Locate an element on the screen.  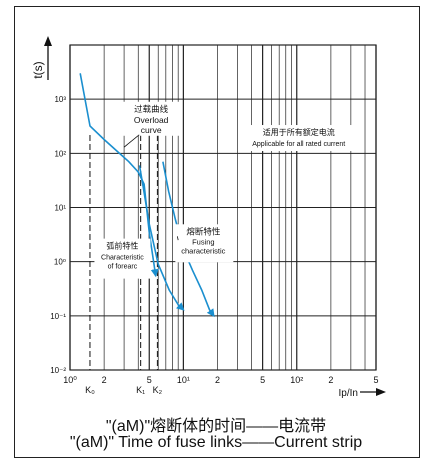
fusing-label-en-2: characteristic is located at coordinates (203, 250).